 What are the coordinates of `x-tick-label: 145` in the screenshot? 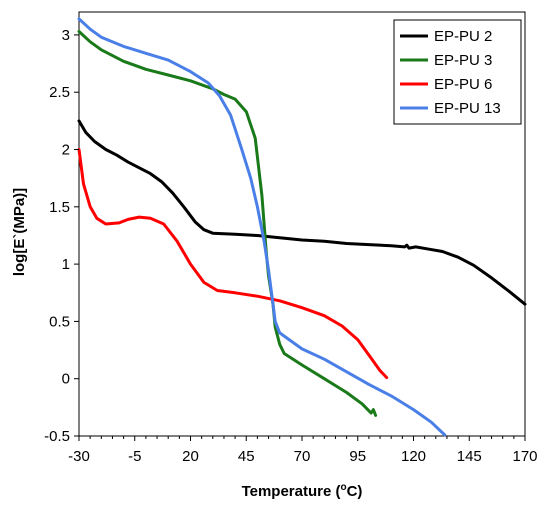 It's located at (469, 456).